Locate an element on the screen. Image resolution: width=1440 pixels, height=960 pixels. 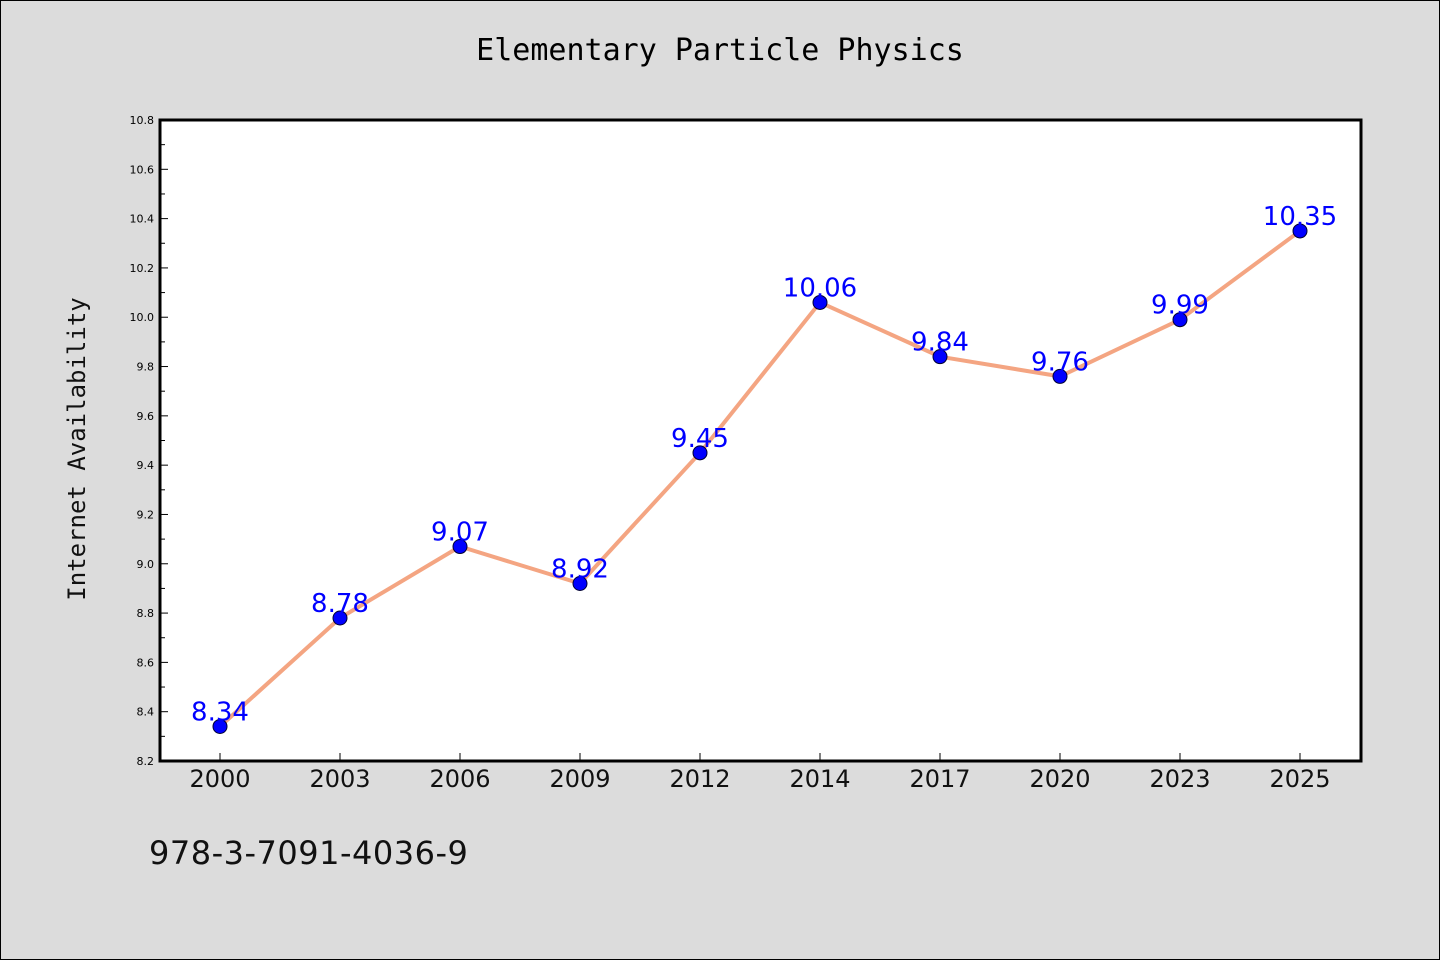
y-tick-label: 10.2 is located at coordinates (142, 268).